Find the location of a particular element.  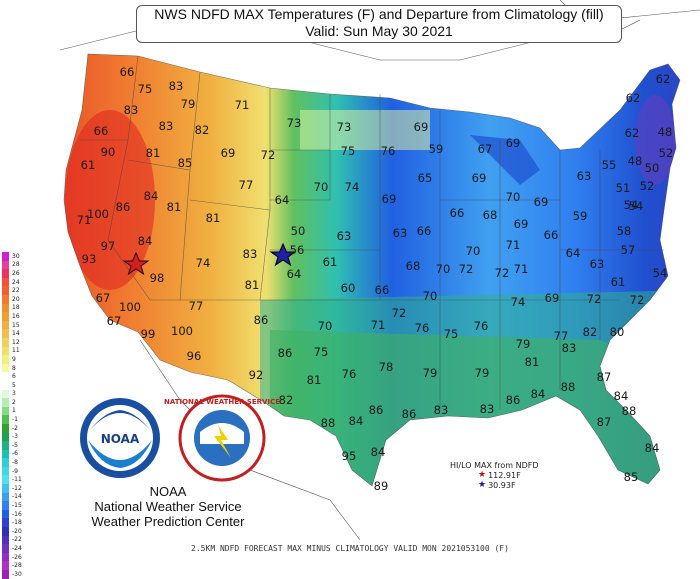

agency-line-3: Weather Prediction Center is located at coordinates (168, 521).